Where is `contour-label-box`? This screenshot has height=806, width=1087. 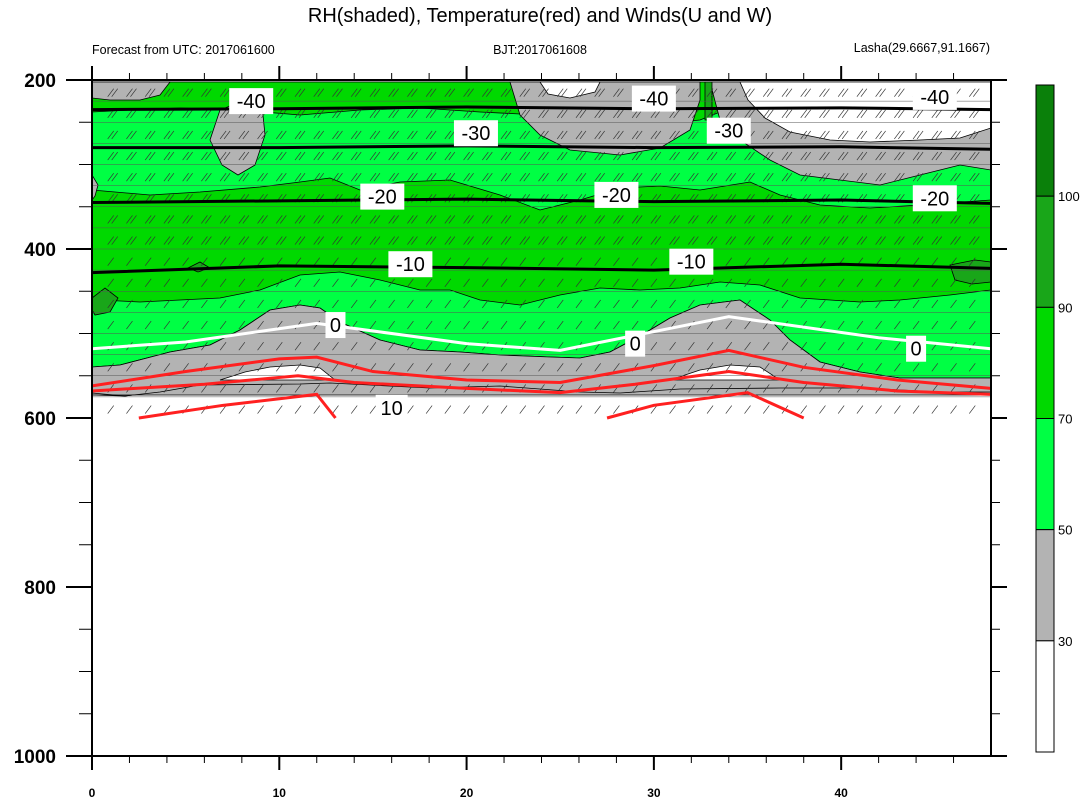
contour-label-box is located at coordinates (934, 198).